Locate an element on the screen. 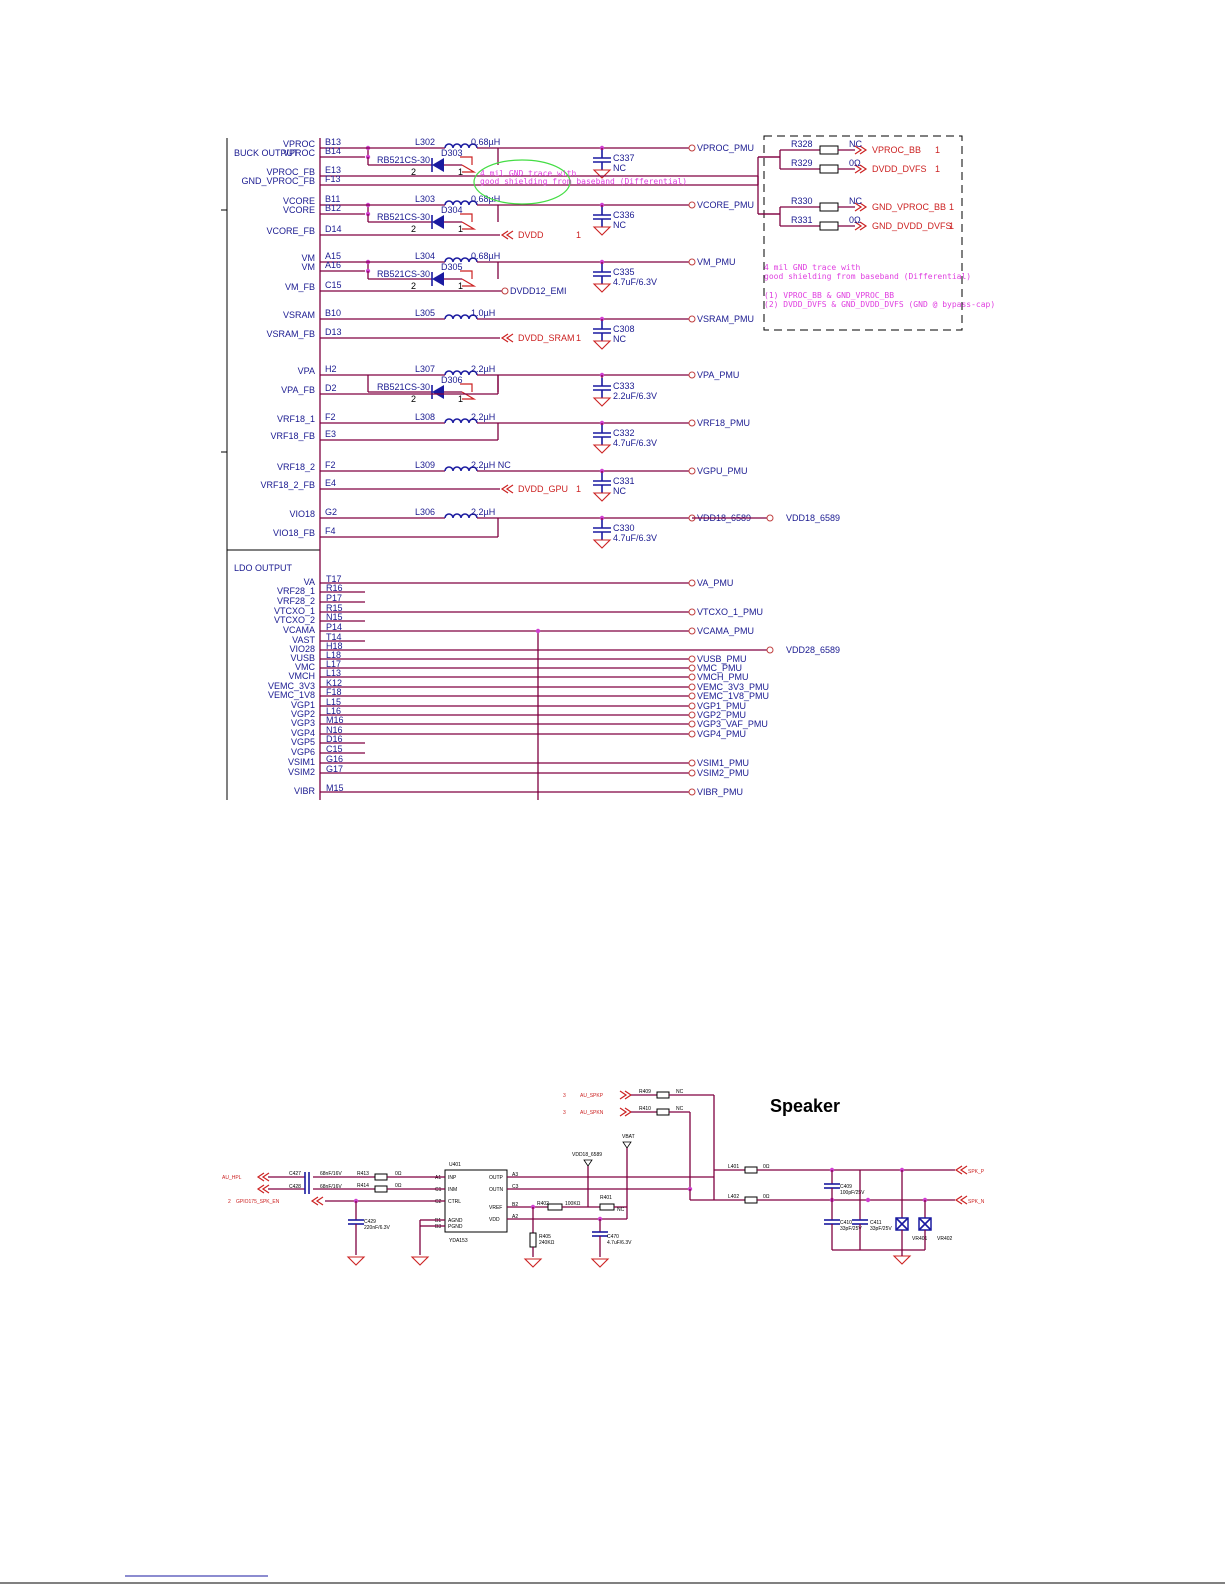 The image size is (1225, 1585). pin-name: VSRAM is located at coordinates (299, 315).